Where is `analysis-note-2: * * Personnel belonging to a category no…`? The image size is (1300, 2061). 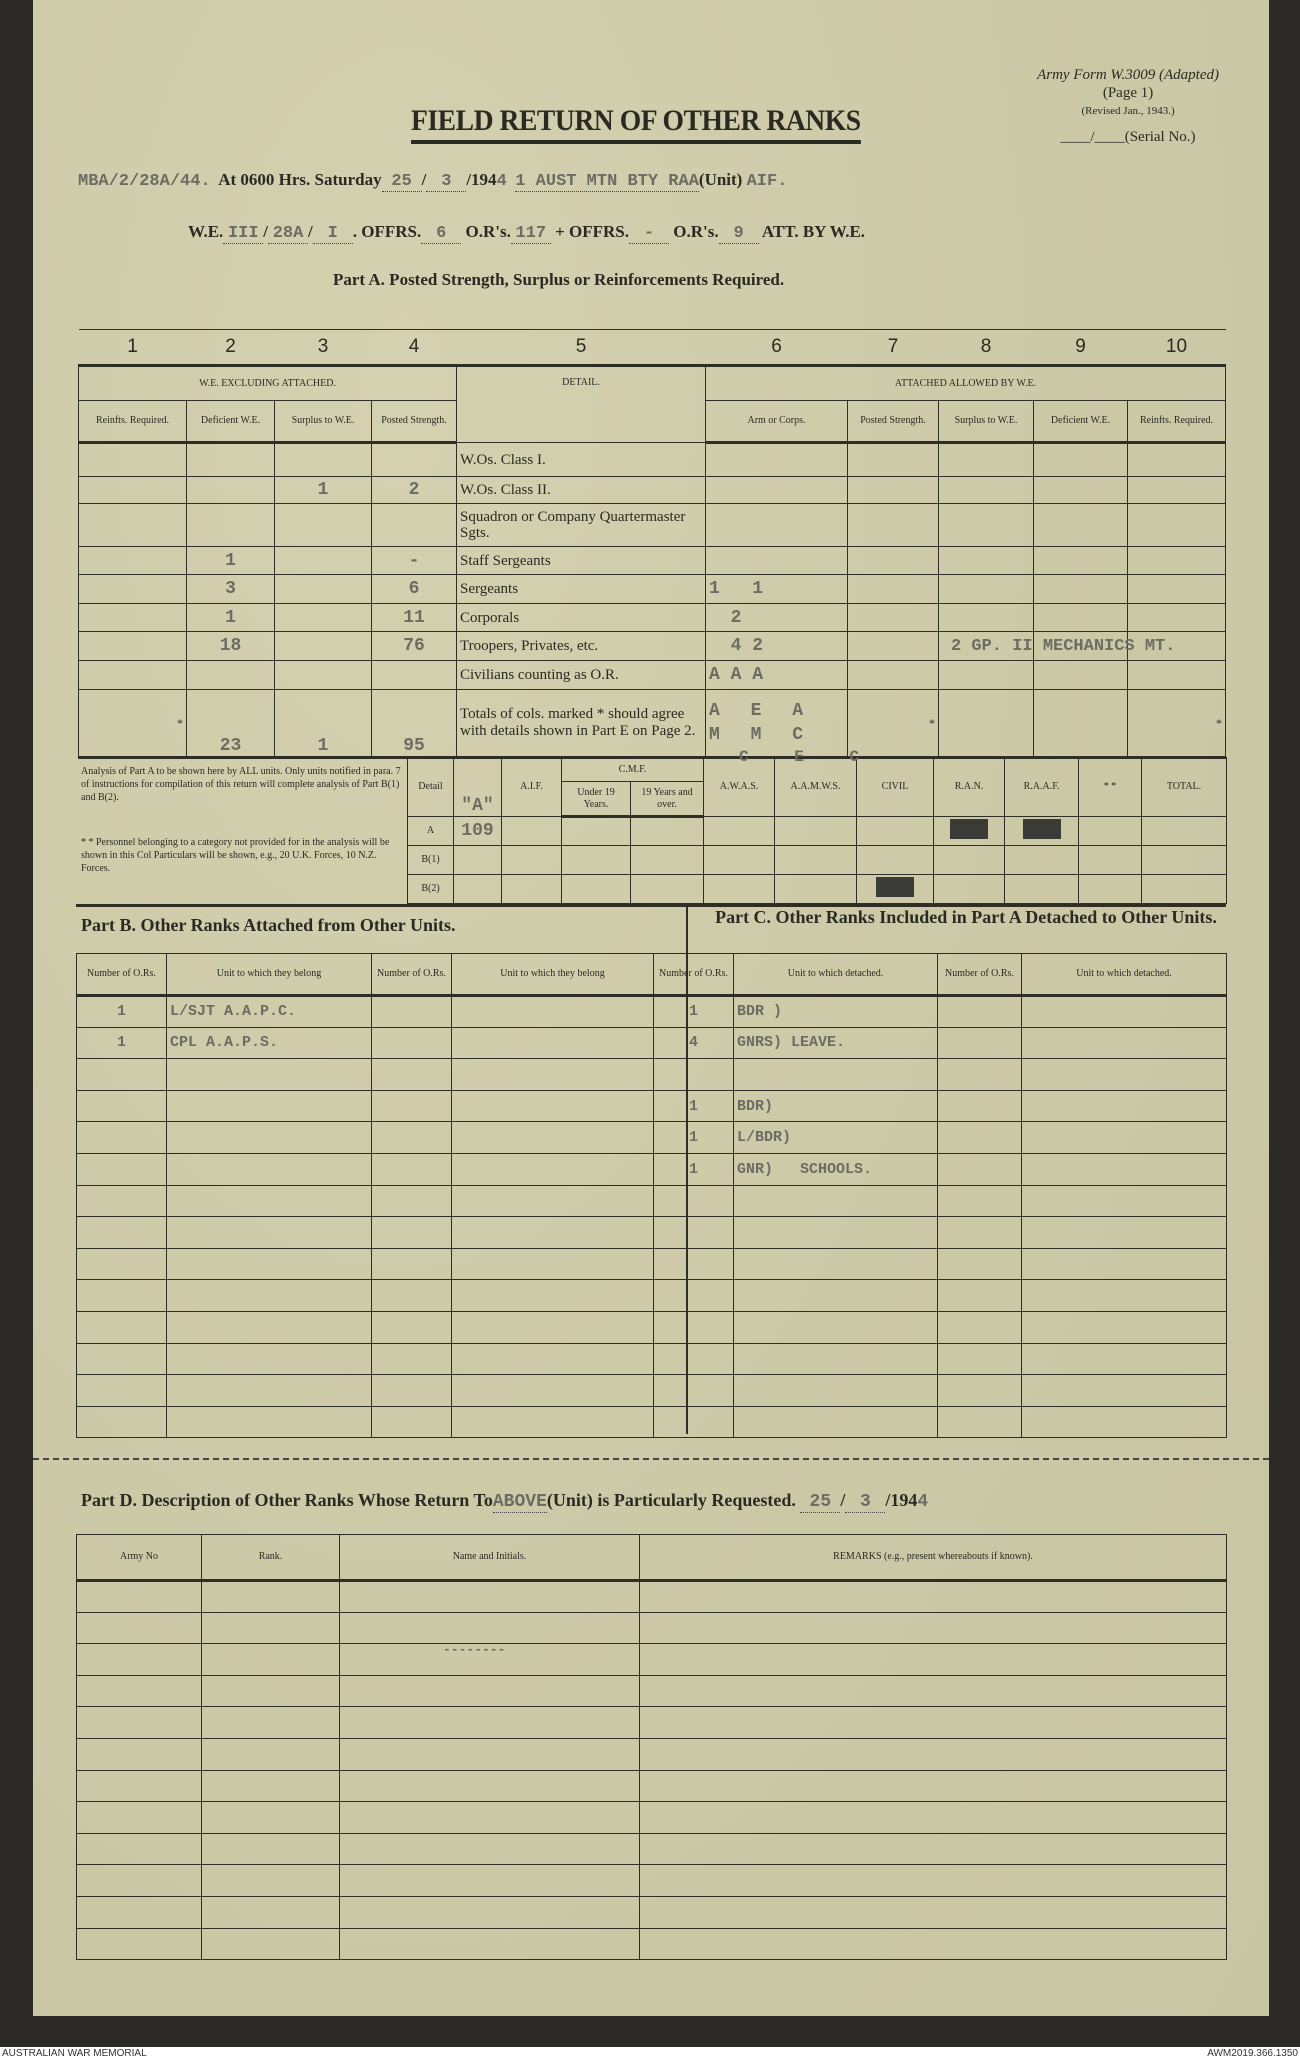
analysis-note-2: * * Personnel belonging to a category no… is located at coordinates (235, 855).